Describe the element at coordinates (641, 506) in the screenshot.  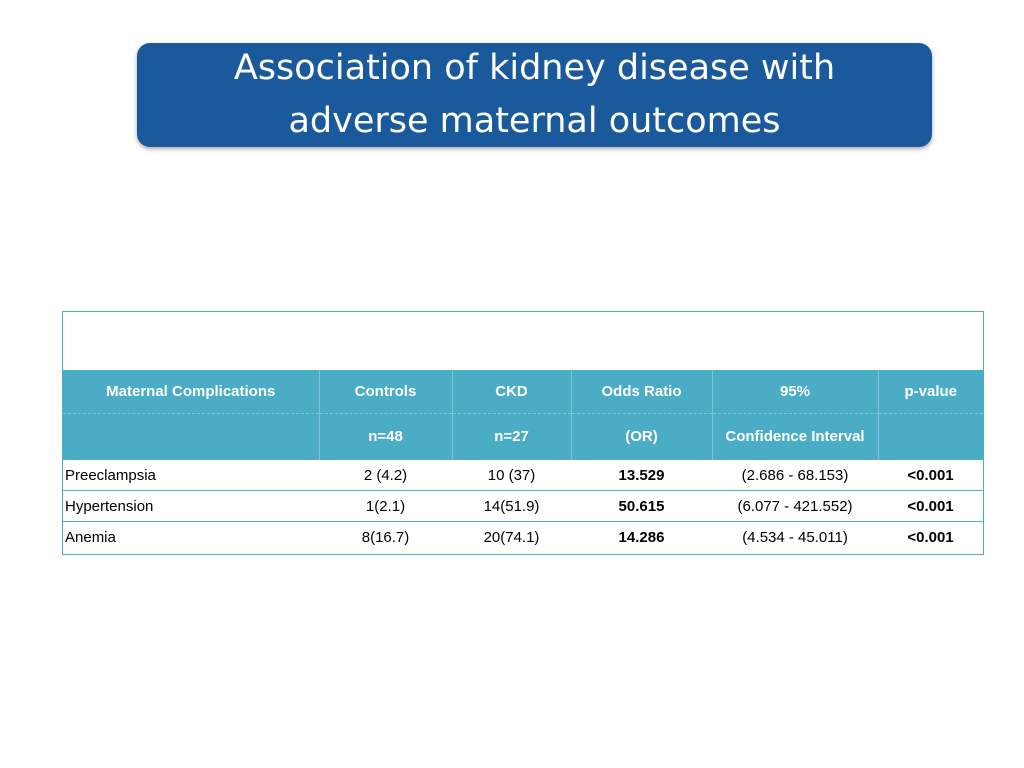
I see `row-odds-ratio: 50.615` at that location.